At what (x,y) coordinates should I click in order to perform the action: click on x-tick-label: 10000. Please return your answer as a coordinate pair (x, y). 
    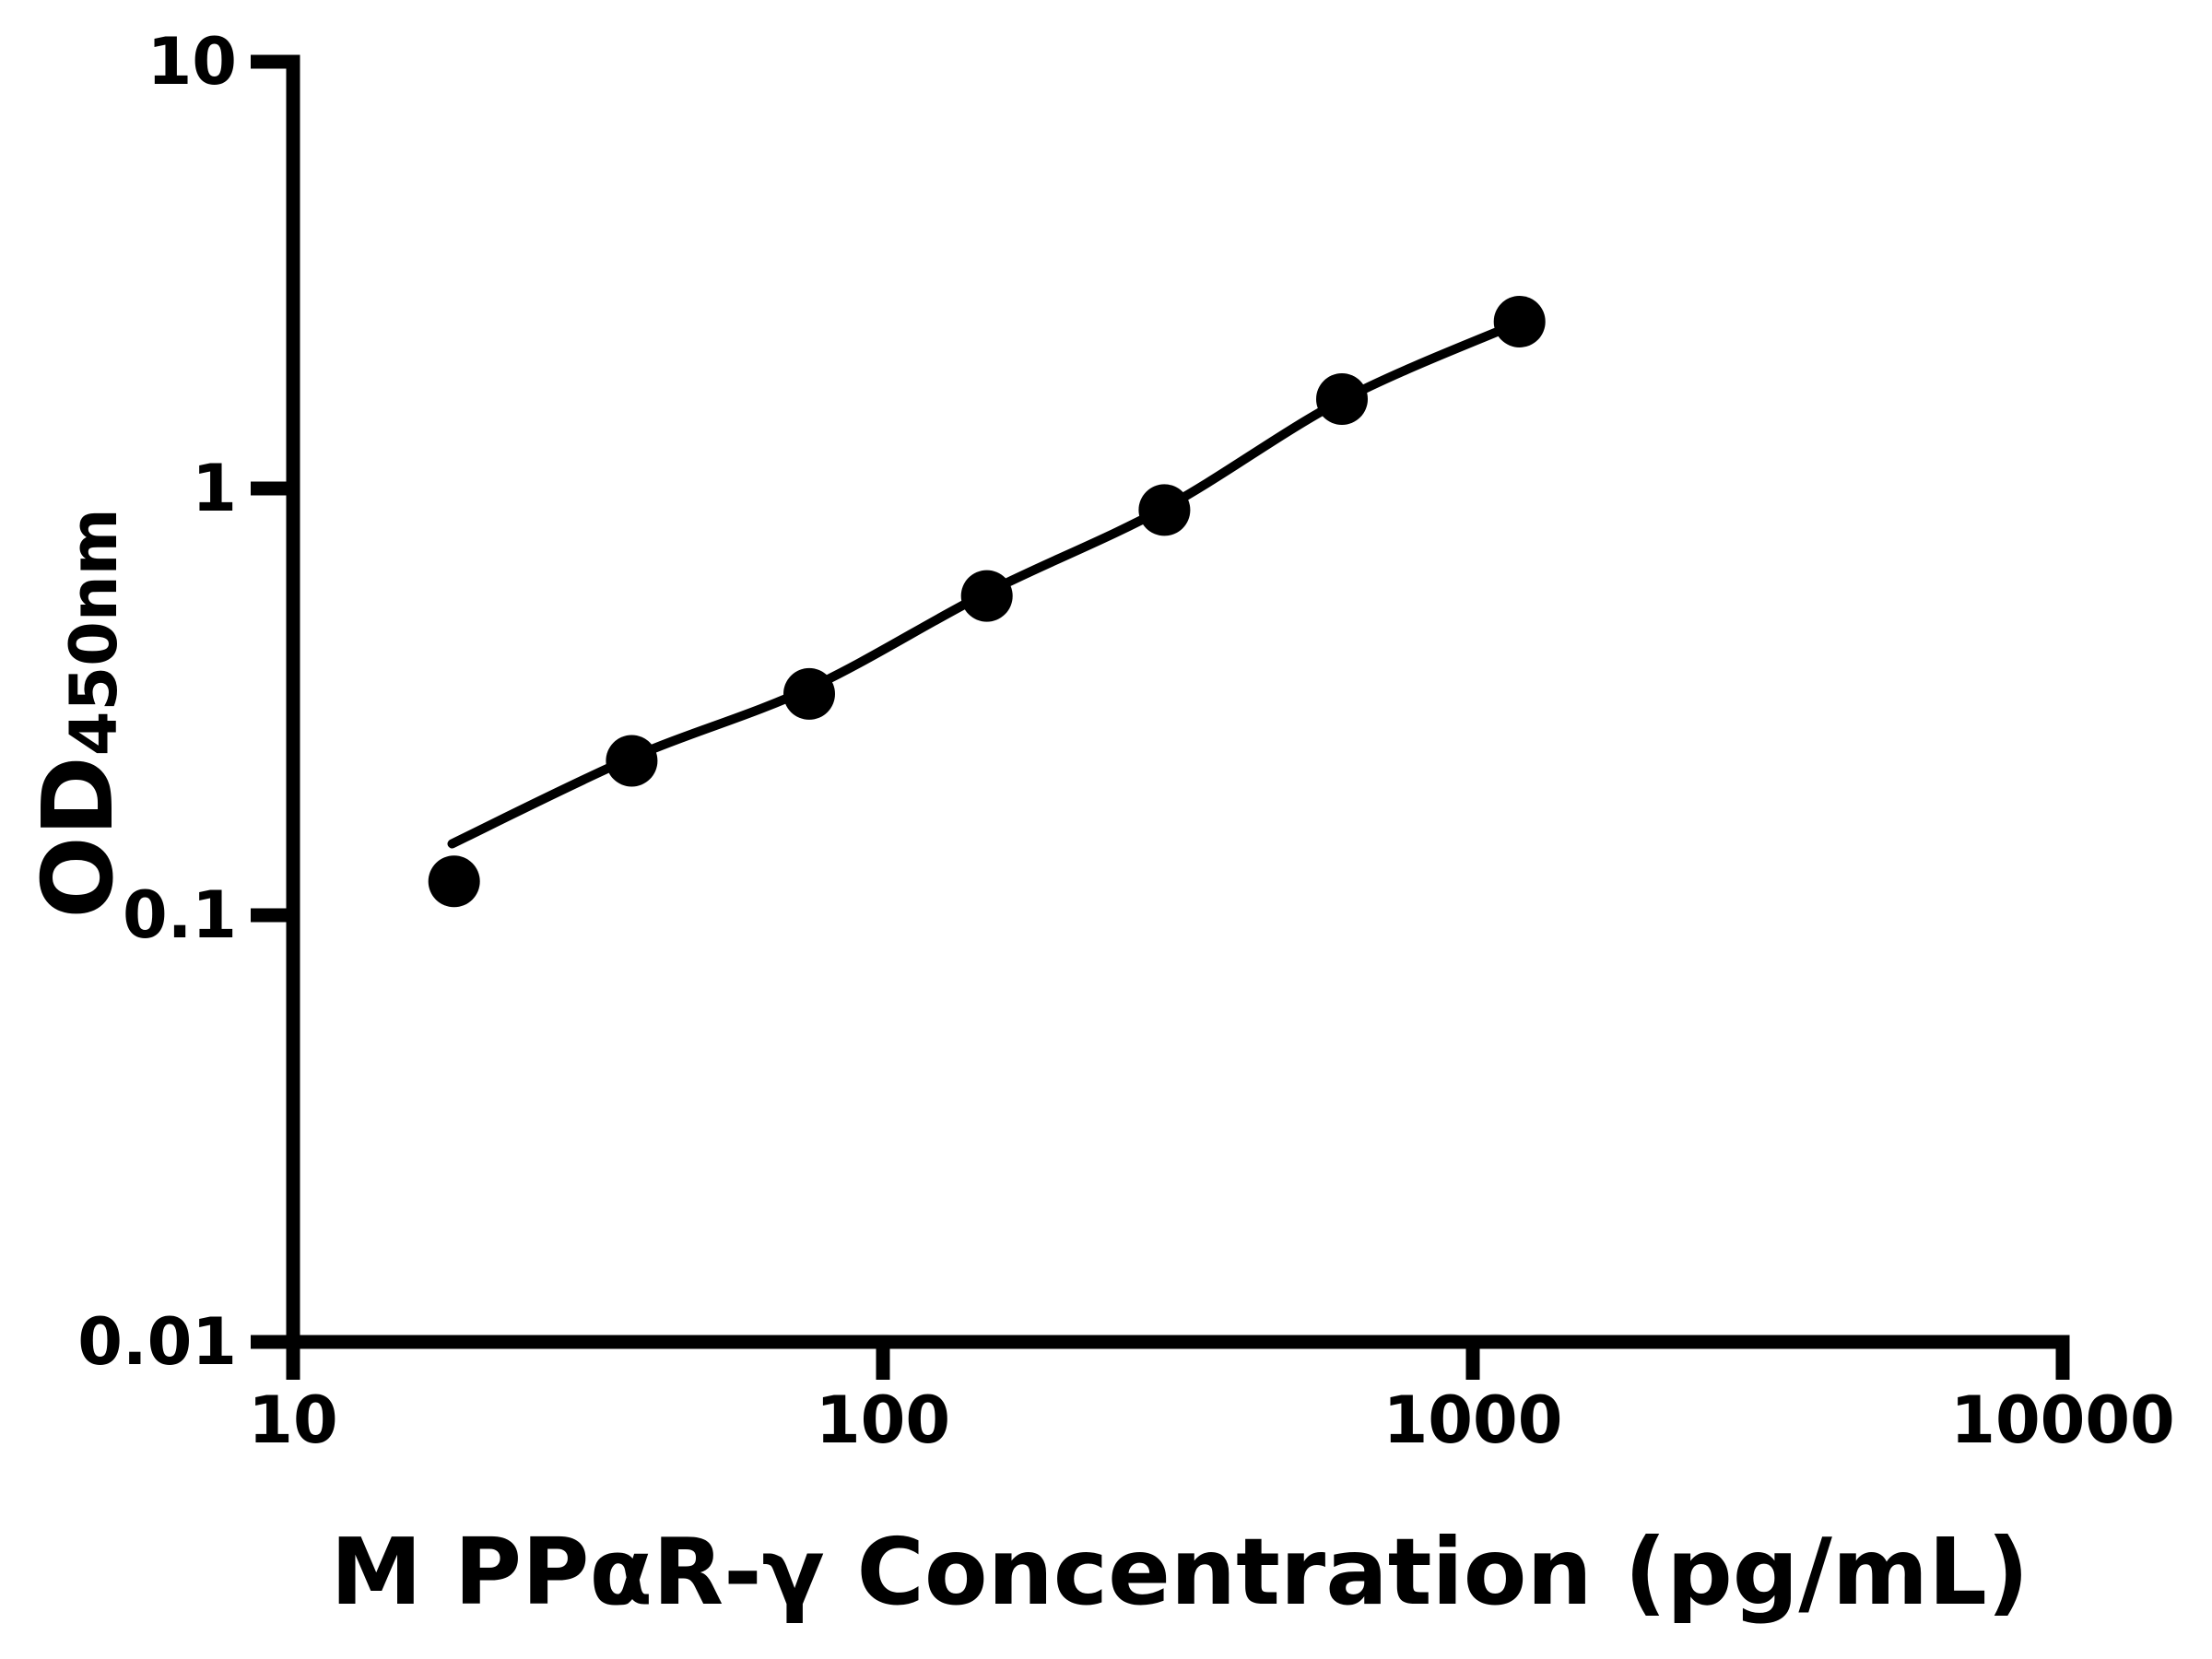
    Looking at the image, I should click on (2062, 1420).